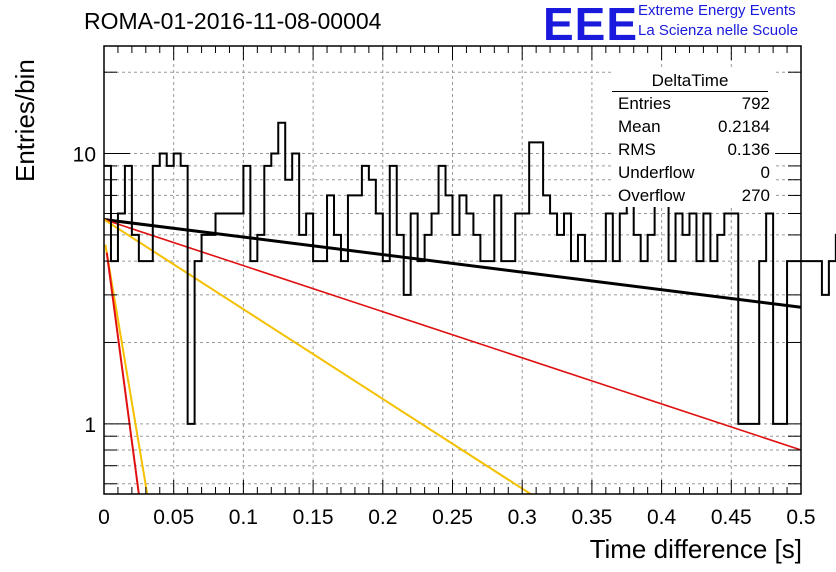 This screenshot has height=572, width=836. Describe the element at coordinates (644, 103) in the screenshot. I see `stats-label: Entries` at that location.